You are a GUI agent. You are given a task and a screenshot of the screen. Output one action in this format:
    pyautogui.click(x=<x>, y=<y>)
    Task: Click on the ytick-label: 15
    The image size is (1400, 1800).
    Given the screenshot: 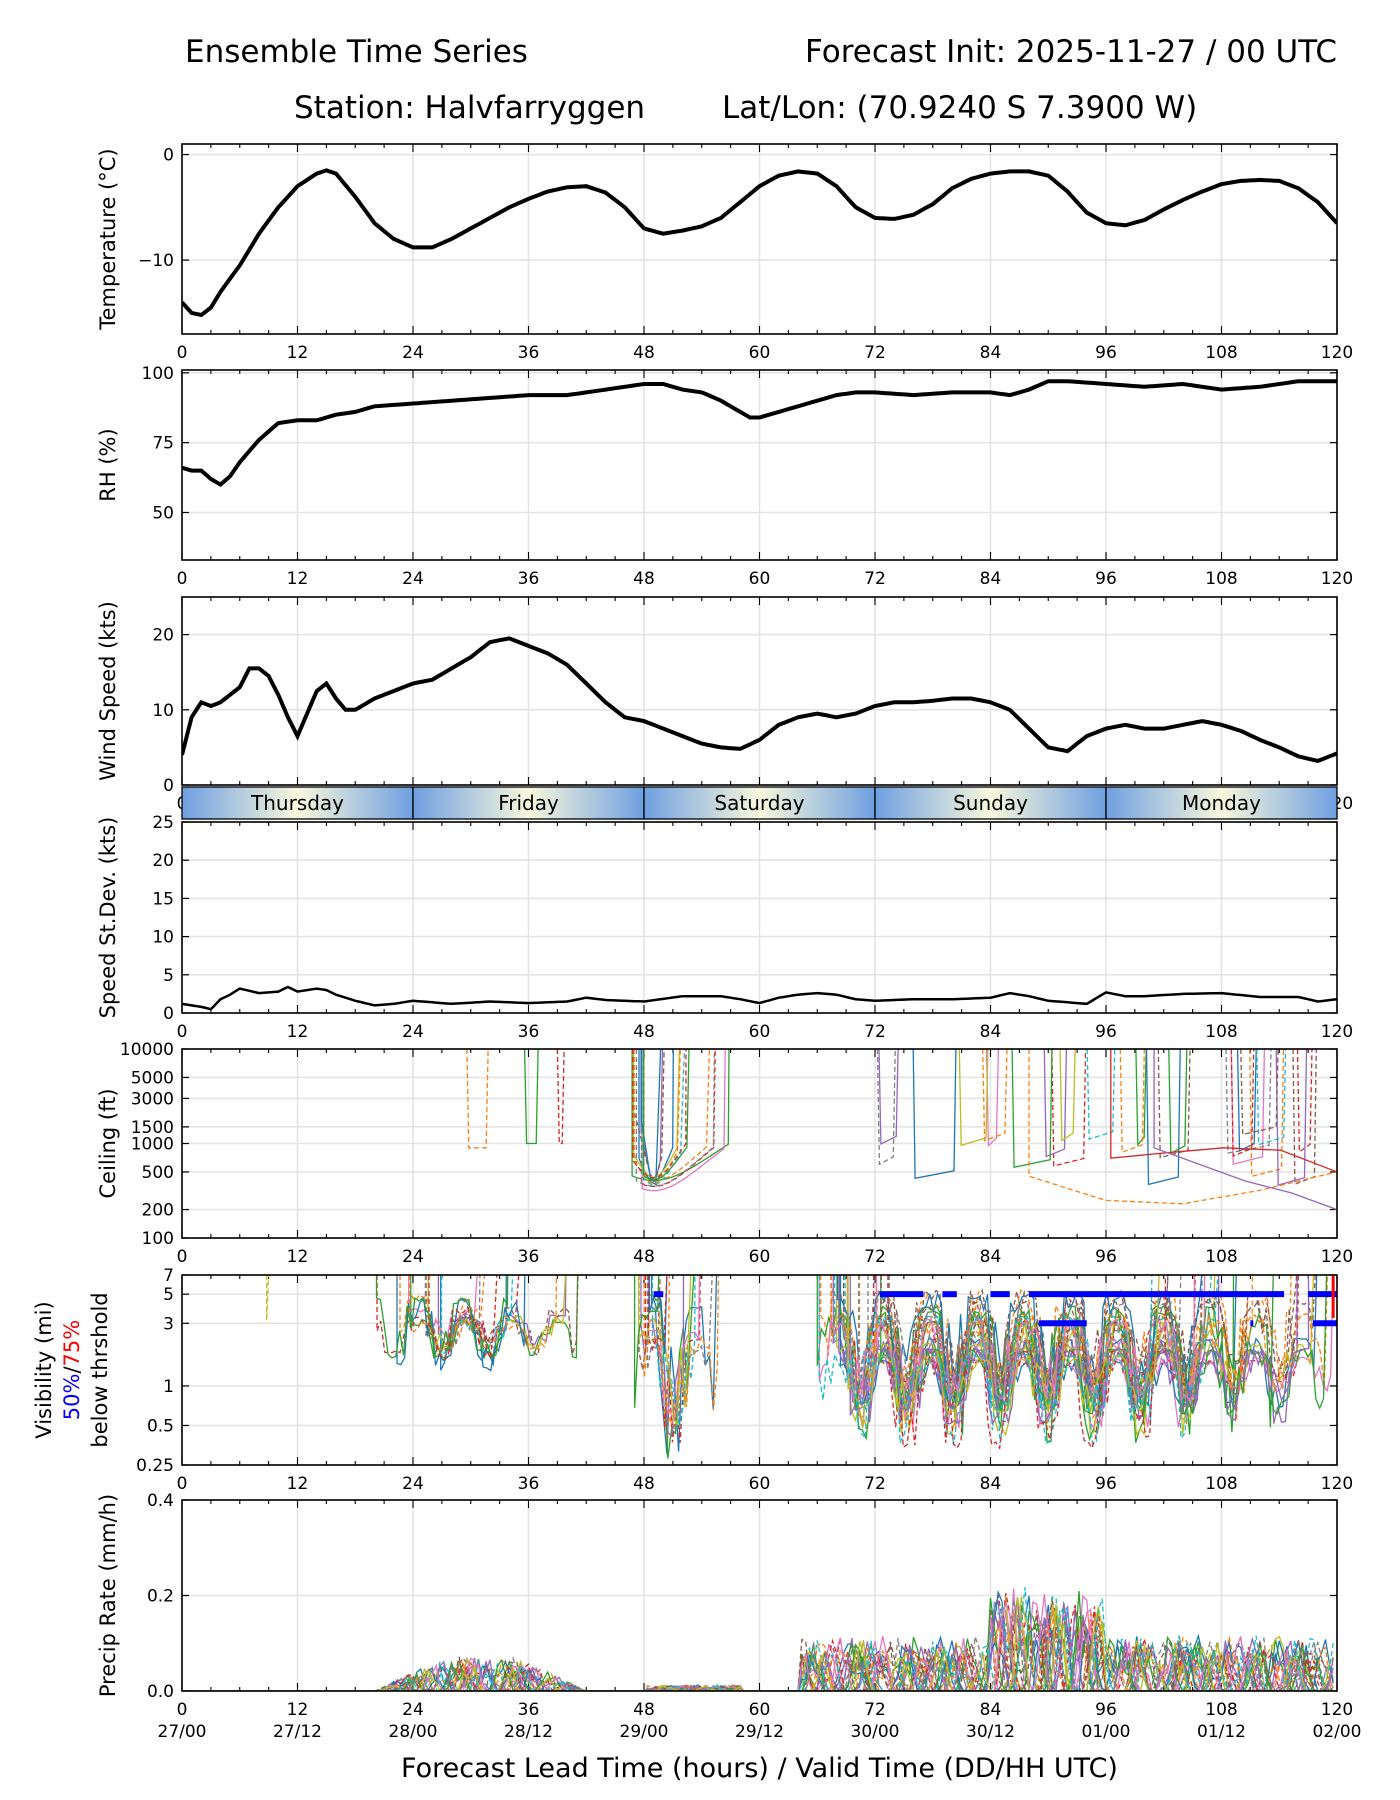 What is the action you would take?
    pyautogui.click(x=163, y=899)
    